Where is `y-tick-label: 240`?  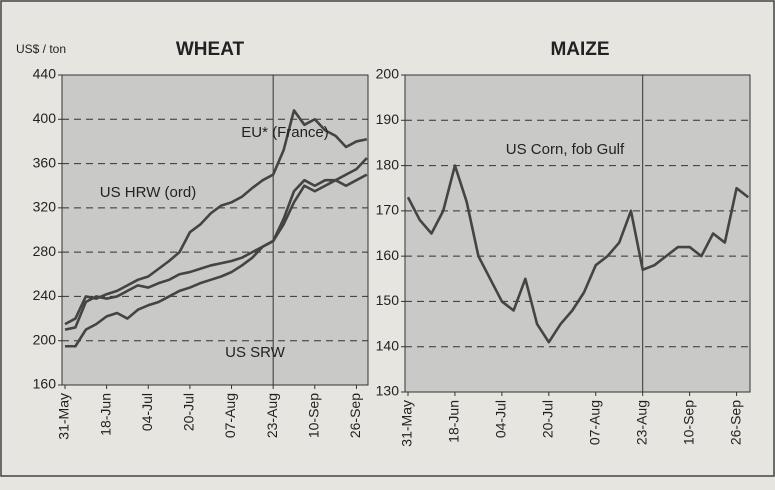 y-tick-label: 240 is located at coordinates (45, 295).